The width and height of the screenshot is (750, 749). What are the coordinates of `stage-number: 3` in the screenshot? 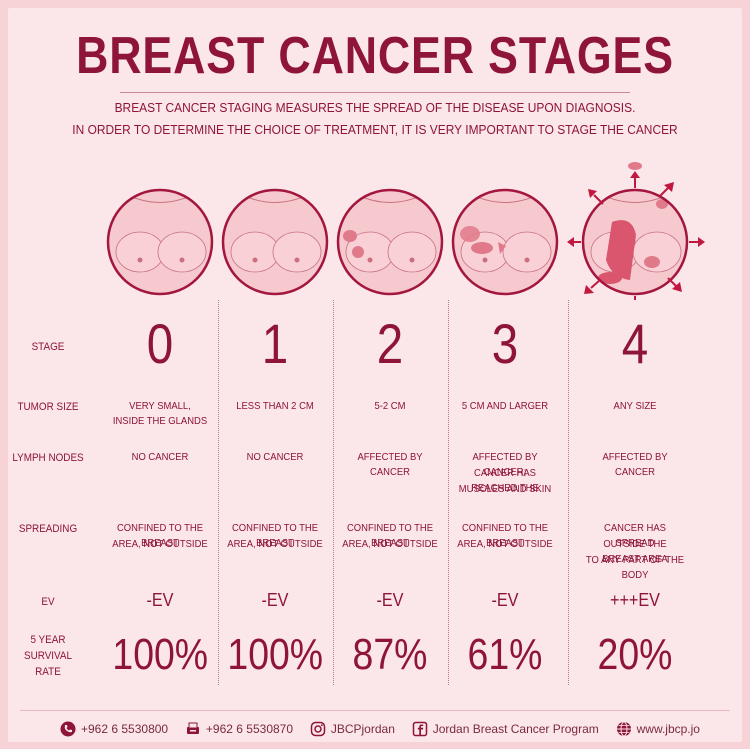 It's located at (505, 343).